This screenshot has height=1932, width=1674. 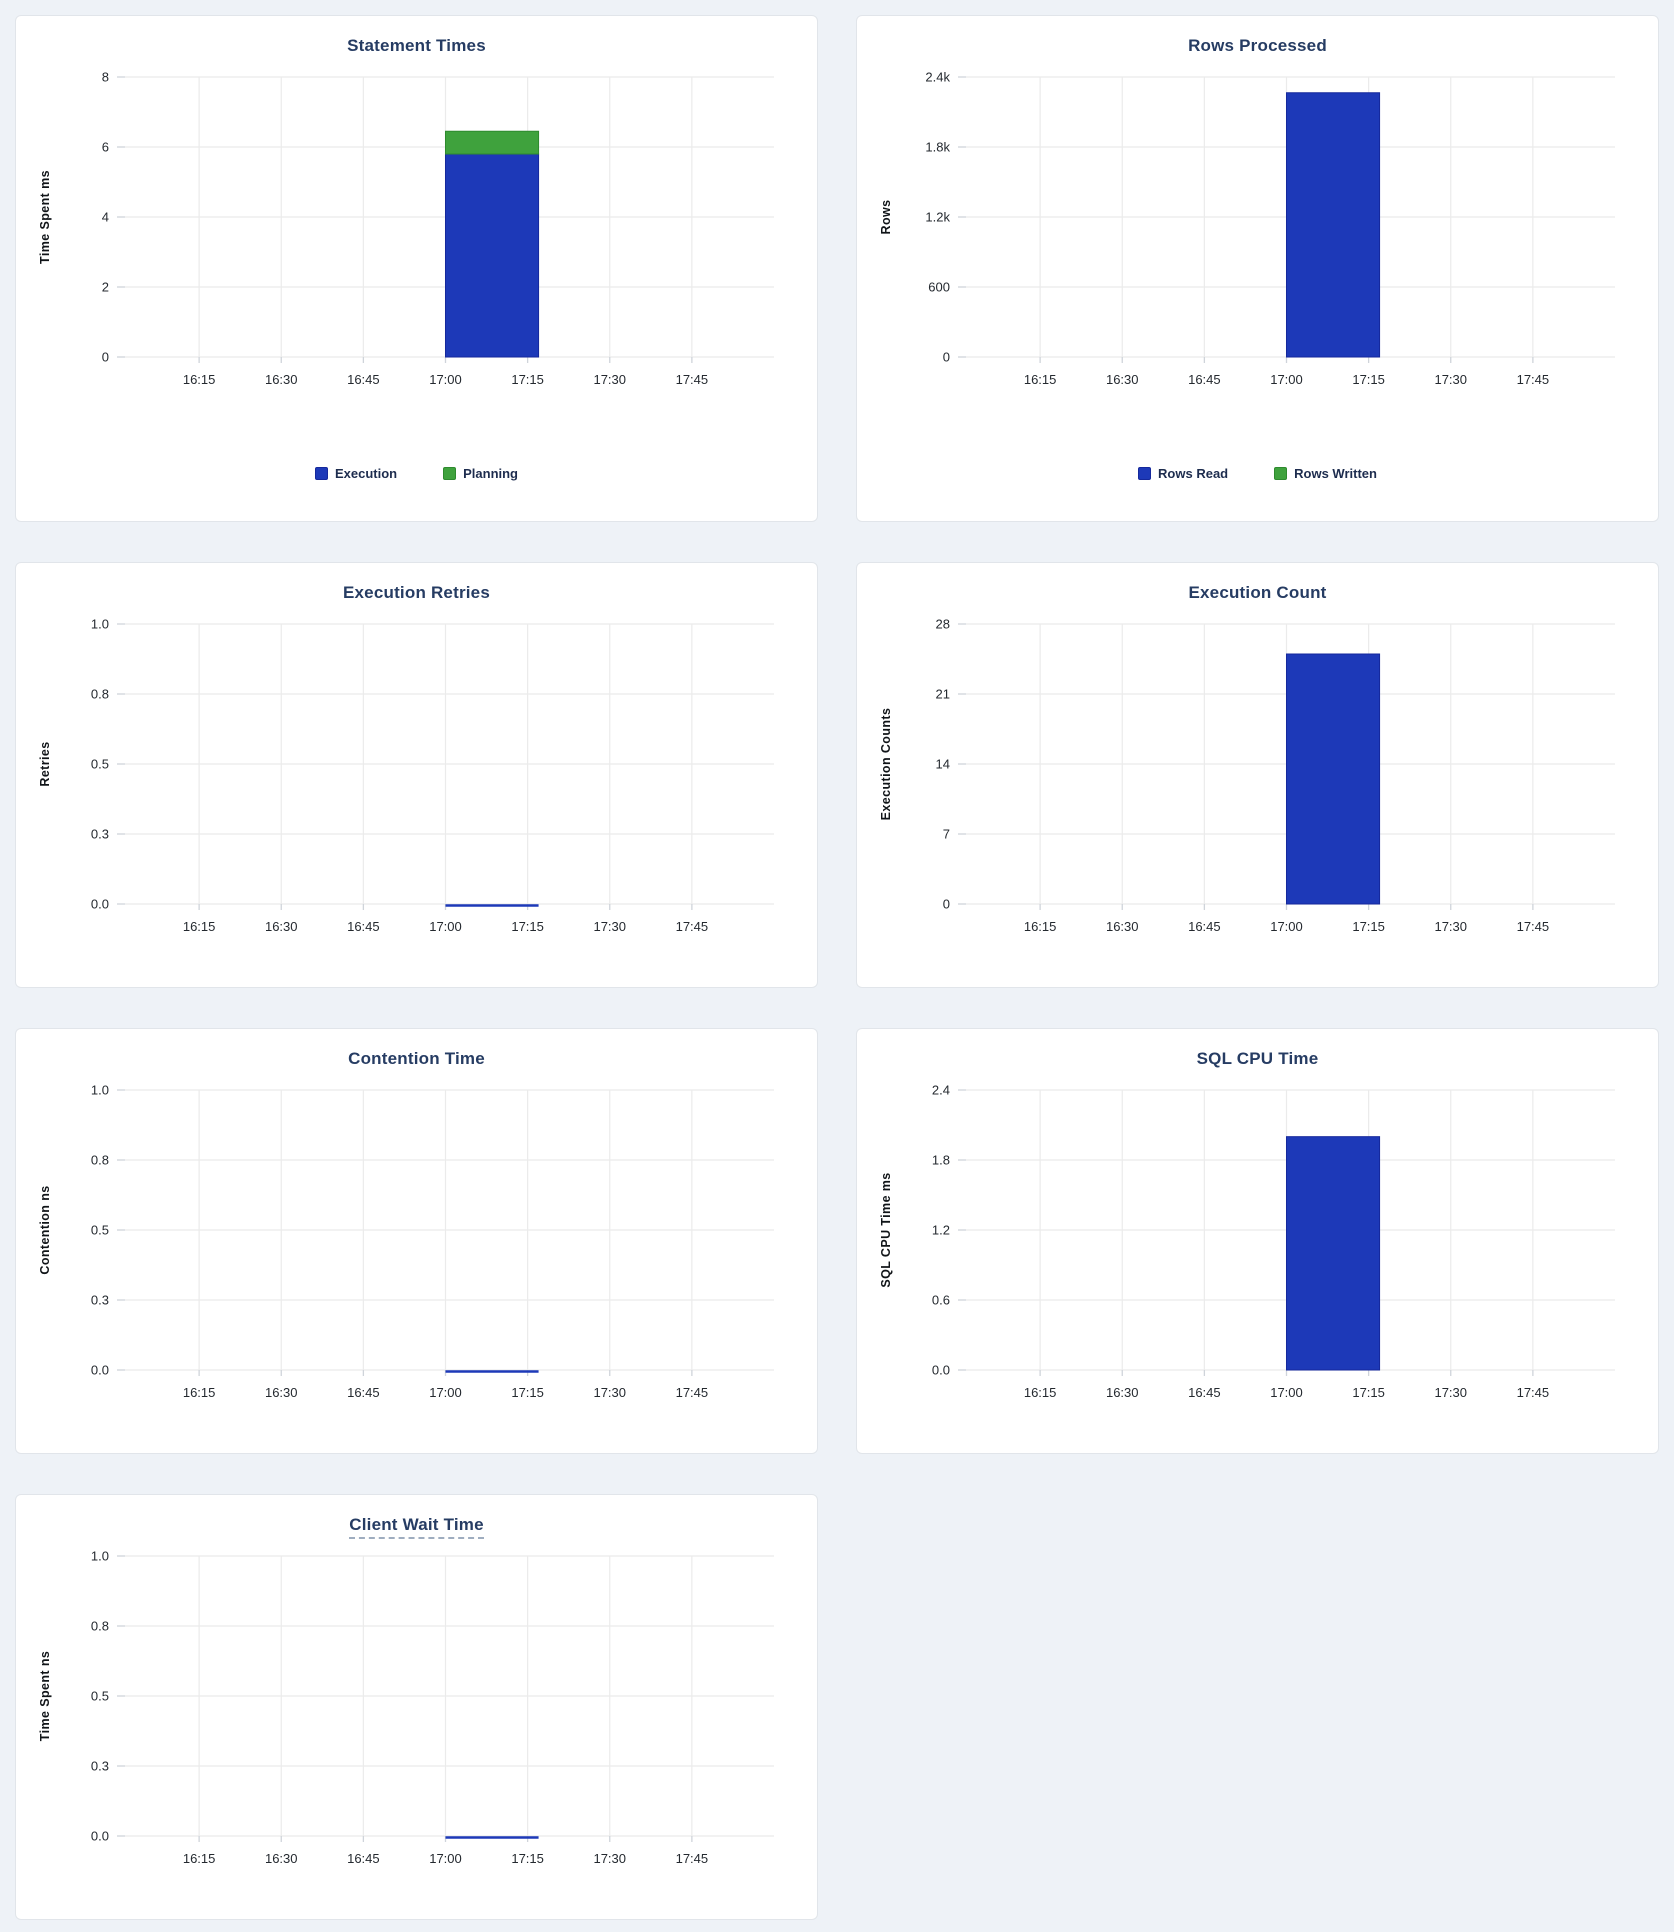 I want to click on chart-title-text: Execution Retries, so click(x=416, y=592).